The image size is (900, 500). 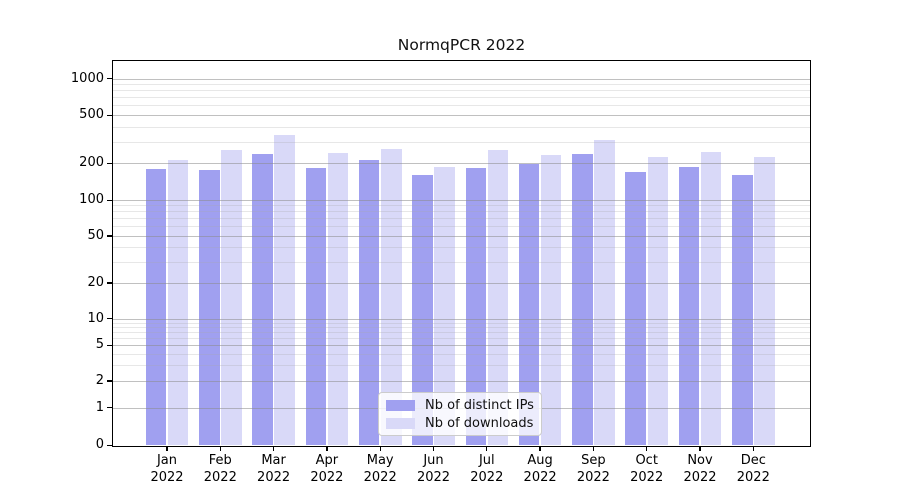 I want to click on chart-title: NormqPCR 2022, so click(x=461, y=45).